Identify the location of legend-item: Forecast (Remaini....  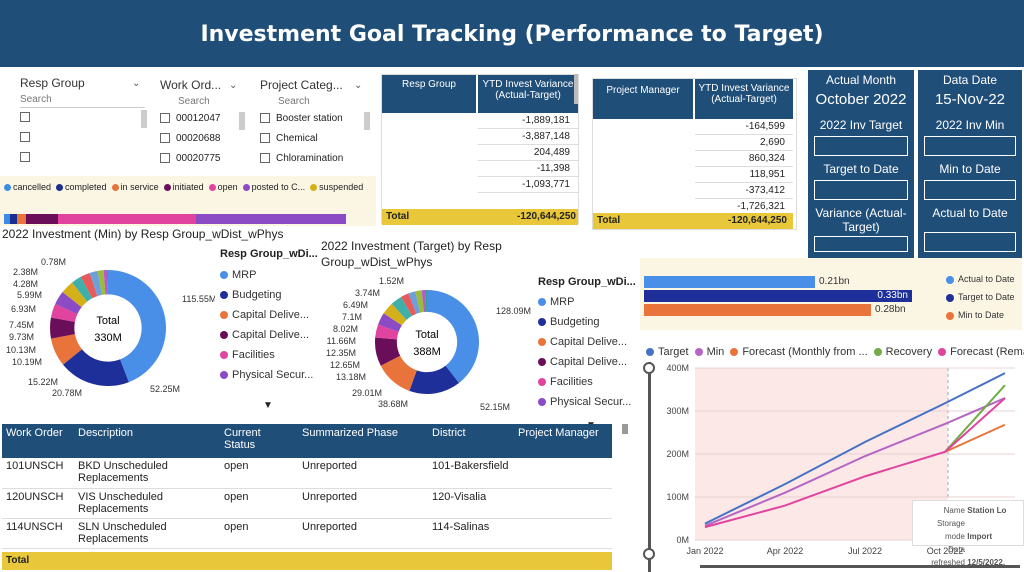
(981, 352).